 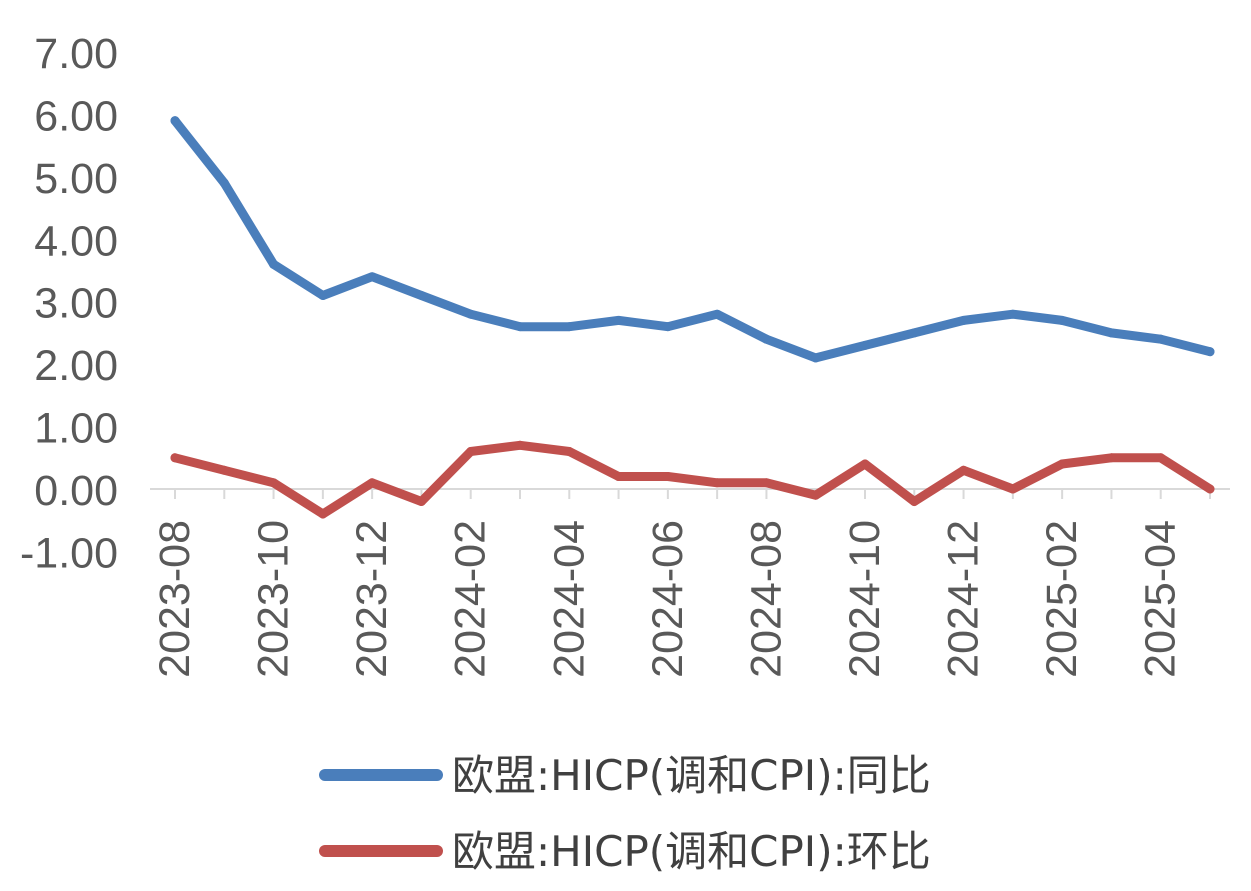 I want to click on y-tick-label: 3.00, so click(x=76, y=304).